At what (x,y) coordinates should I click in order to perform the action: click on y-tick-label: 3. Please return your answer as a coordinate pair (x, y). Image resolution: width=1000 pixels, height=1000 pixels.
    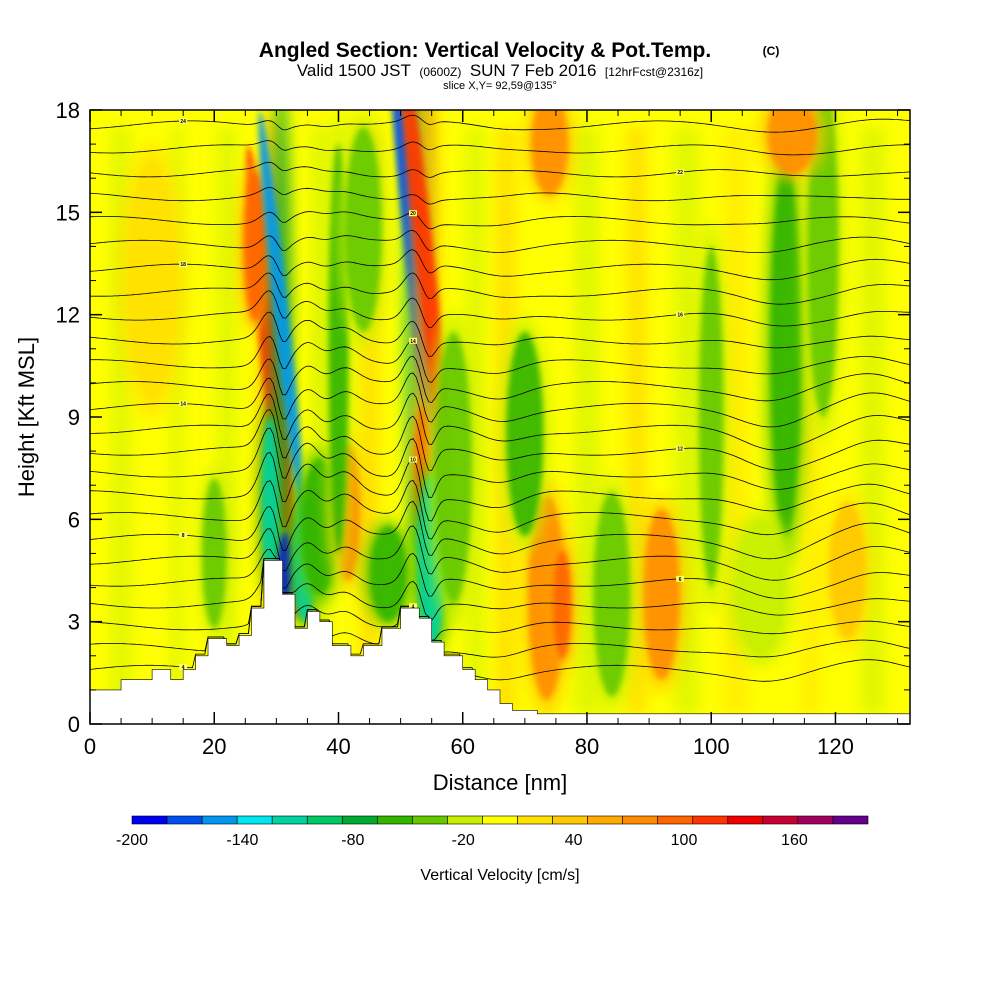
    Looking at the image, I should click on (74, 622).